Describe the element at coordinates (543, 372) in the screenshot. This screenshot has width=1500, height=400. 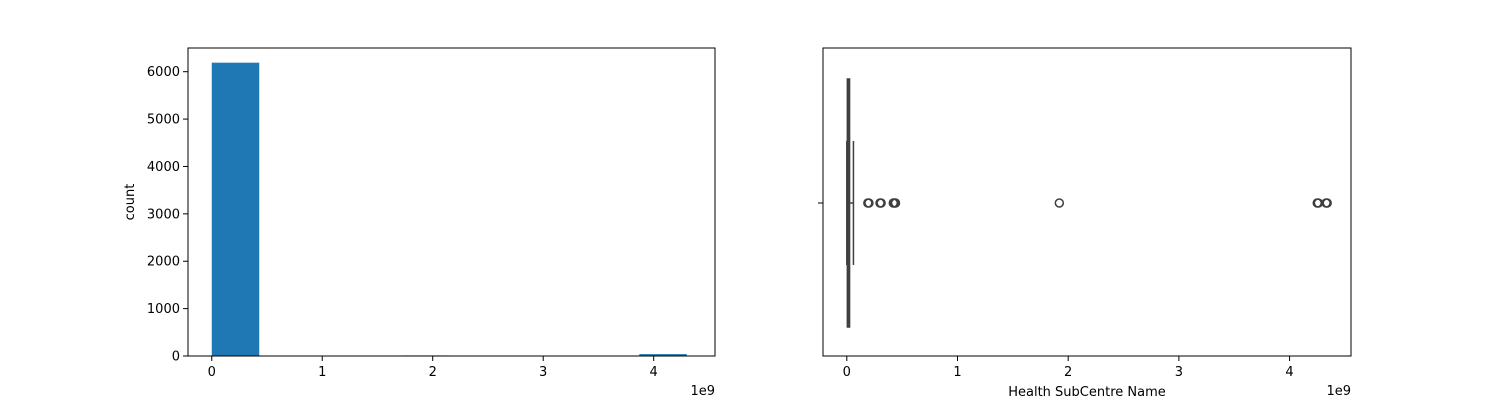
I see `histogram-x-tick-label: 3` at that location.